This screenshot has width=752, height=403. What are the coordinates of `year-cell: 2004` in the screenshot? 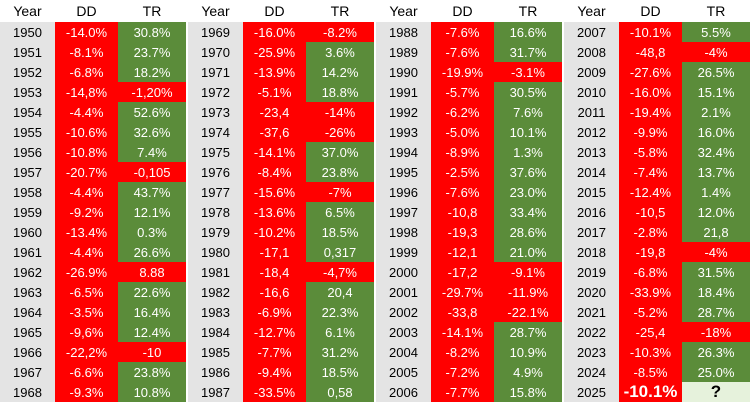 It's located at (403, 352).